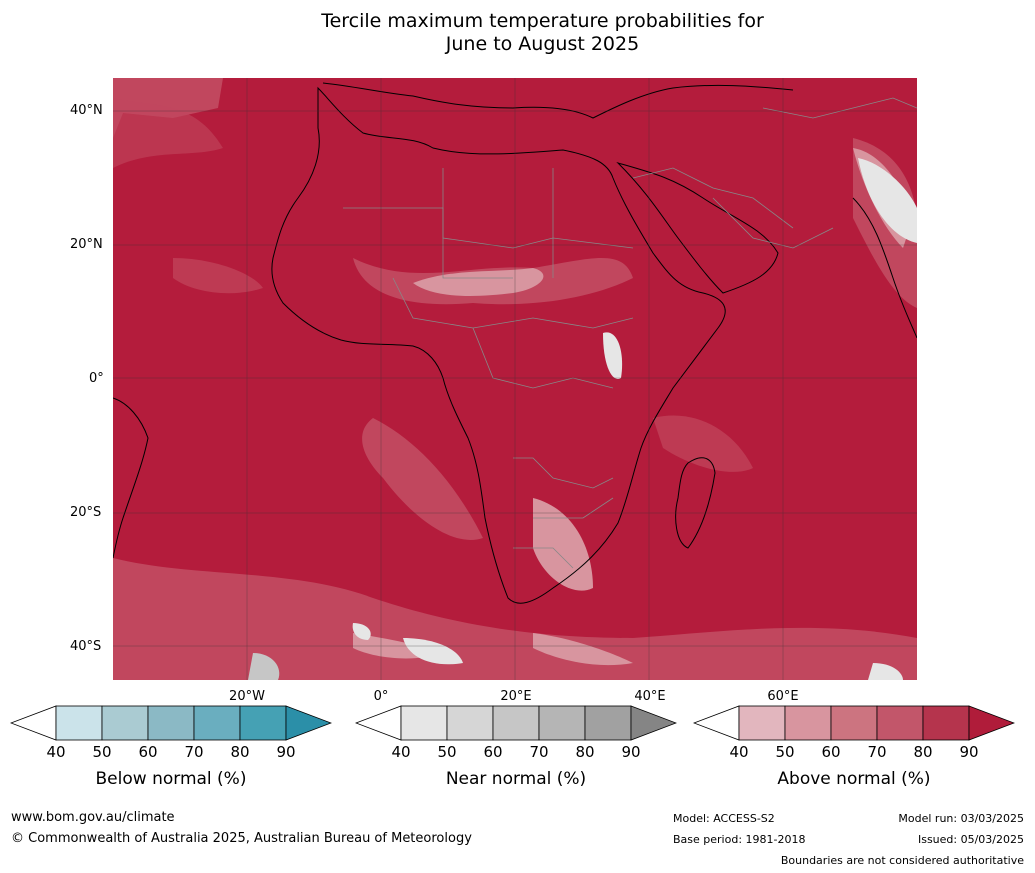 The width and height of the screenshot is (1035, 873). What do you see at coordinates (724, 818) in the screenshot?
I see `footer-model: Model: ACCESS-S2` at bounding box center [724, 818].